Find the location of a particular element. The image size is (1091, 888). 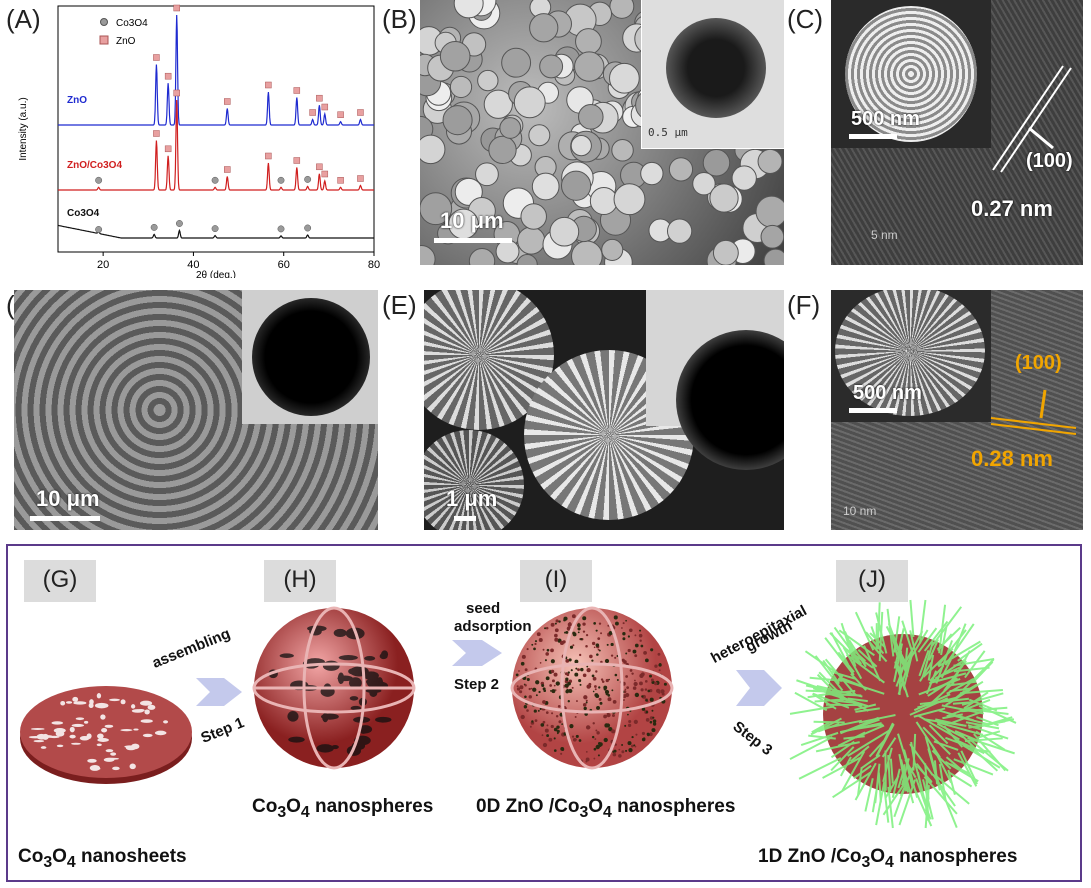

step2-action-label1: seed is located at coordinates (483, 608).